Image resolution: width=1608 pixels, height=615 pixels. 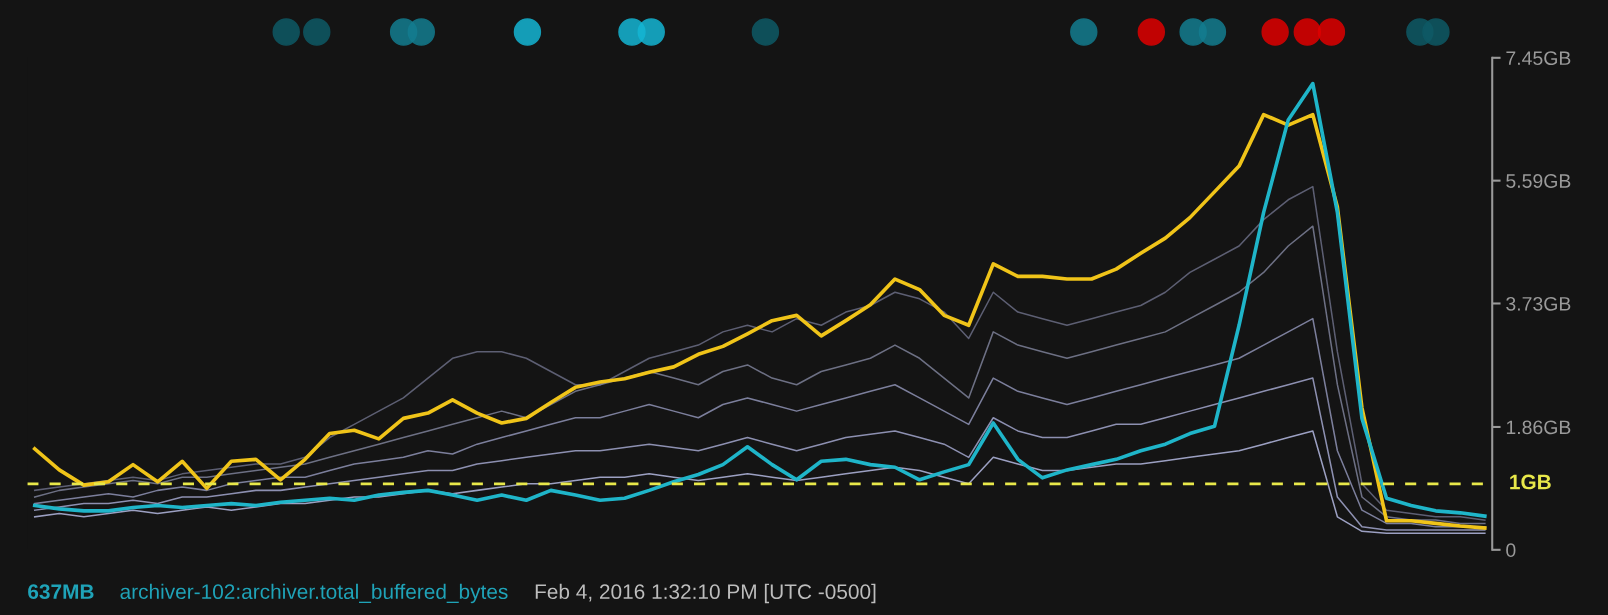 What do you see at coordinates (61, 592) in the screenshot?
I see `text: 637MB` at bounding box center [61, 592].